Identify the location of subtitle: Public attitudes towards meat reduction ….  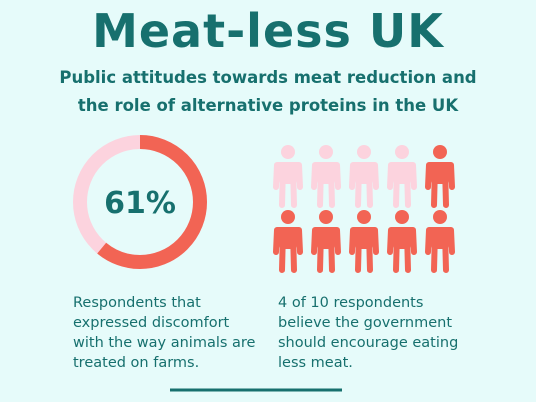
(268, 91).